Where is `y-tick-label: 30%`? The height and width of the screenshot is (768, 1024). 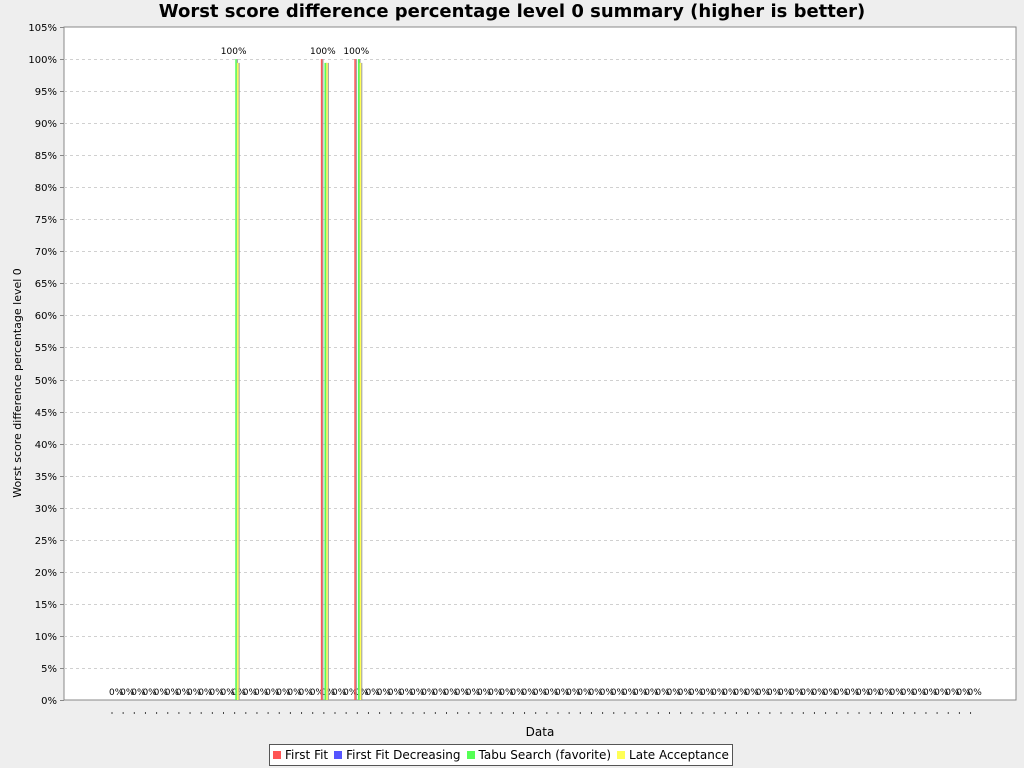 y-tick-label: 30% is located at coordinates (46, 509).